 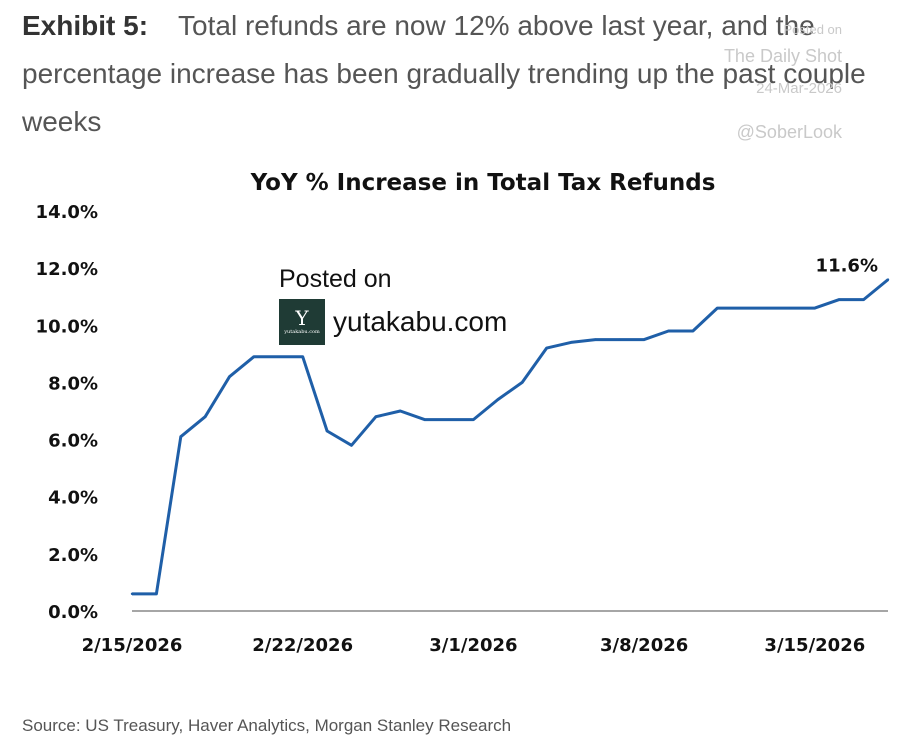 What do you see at coordinates (73, 555) in the screenshot?
I see `y-tick-label: 2.0%` at bounding box center [73, 555].